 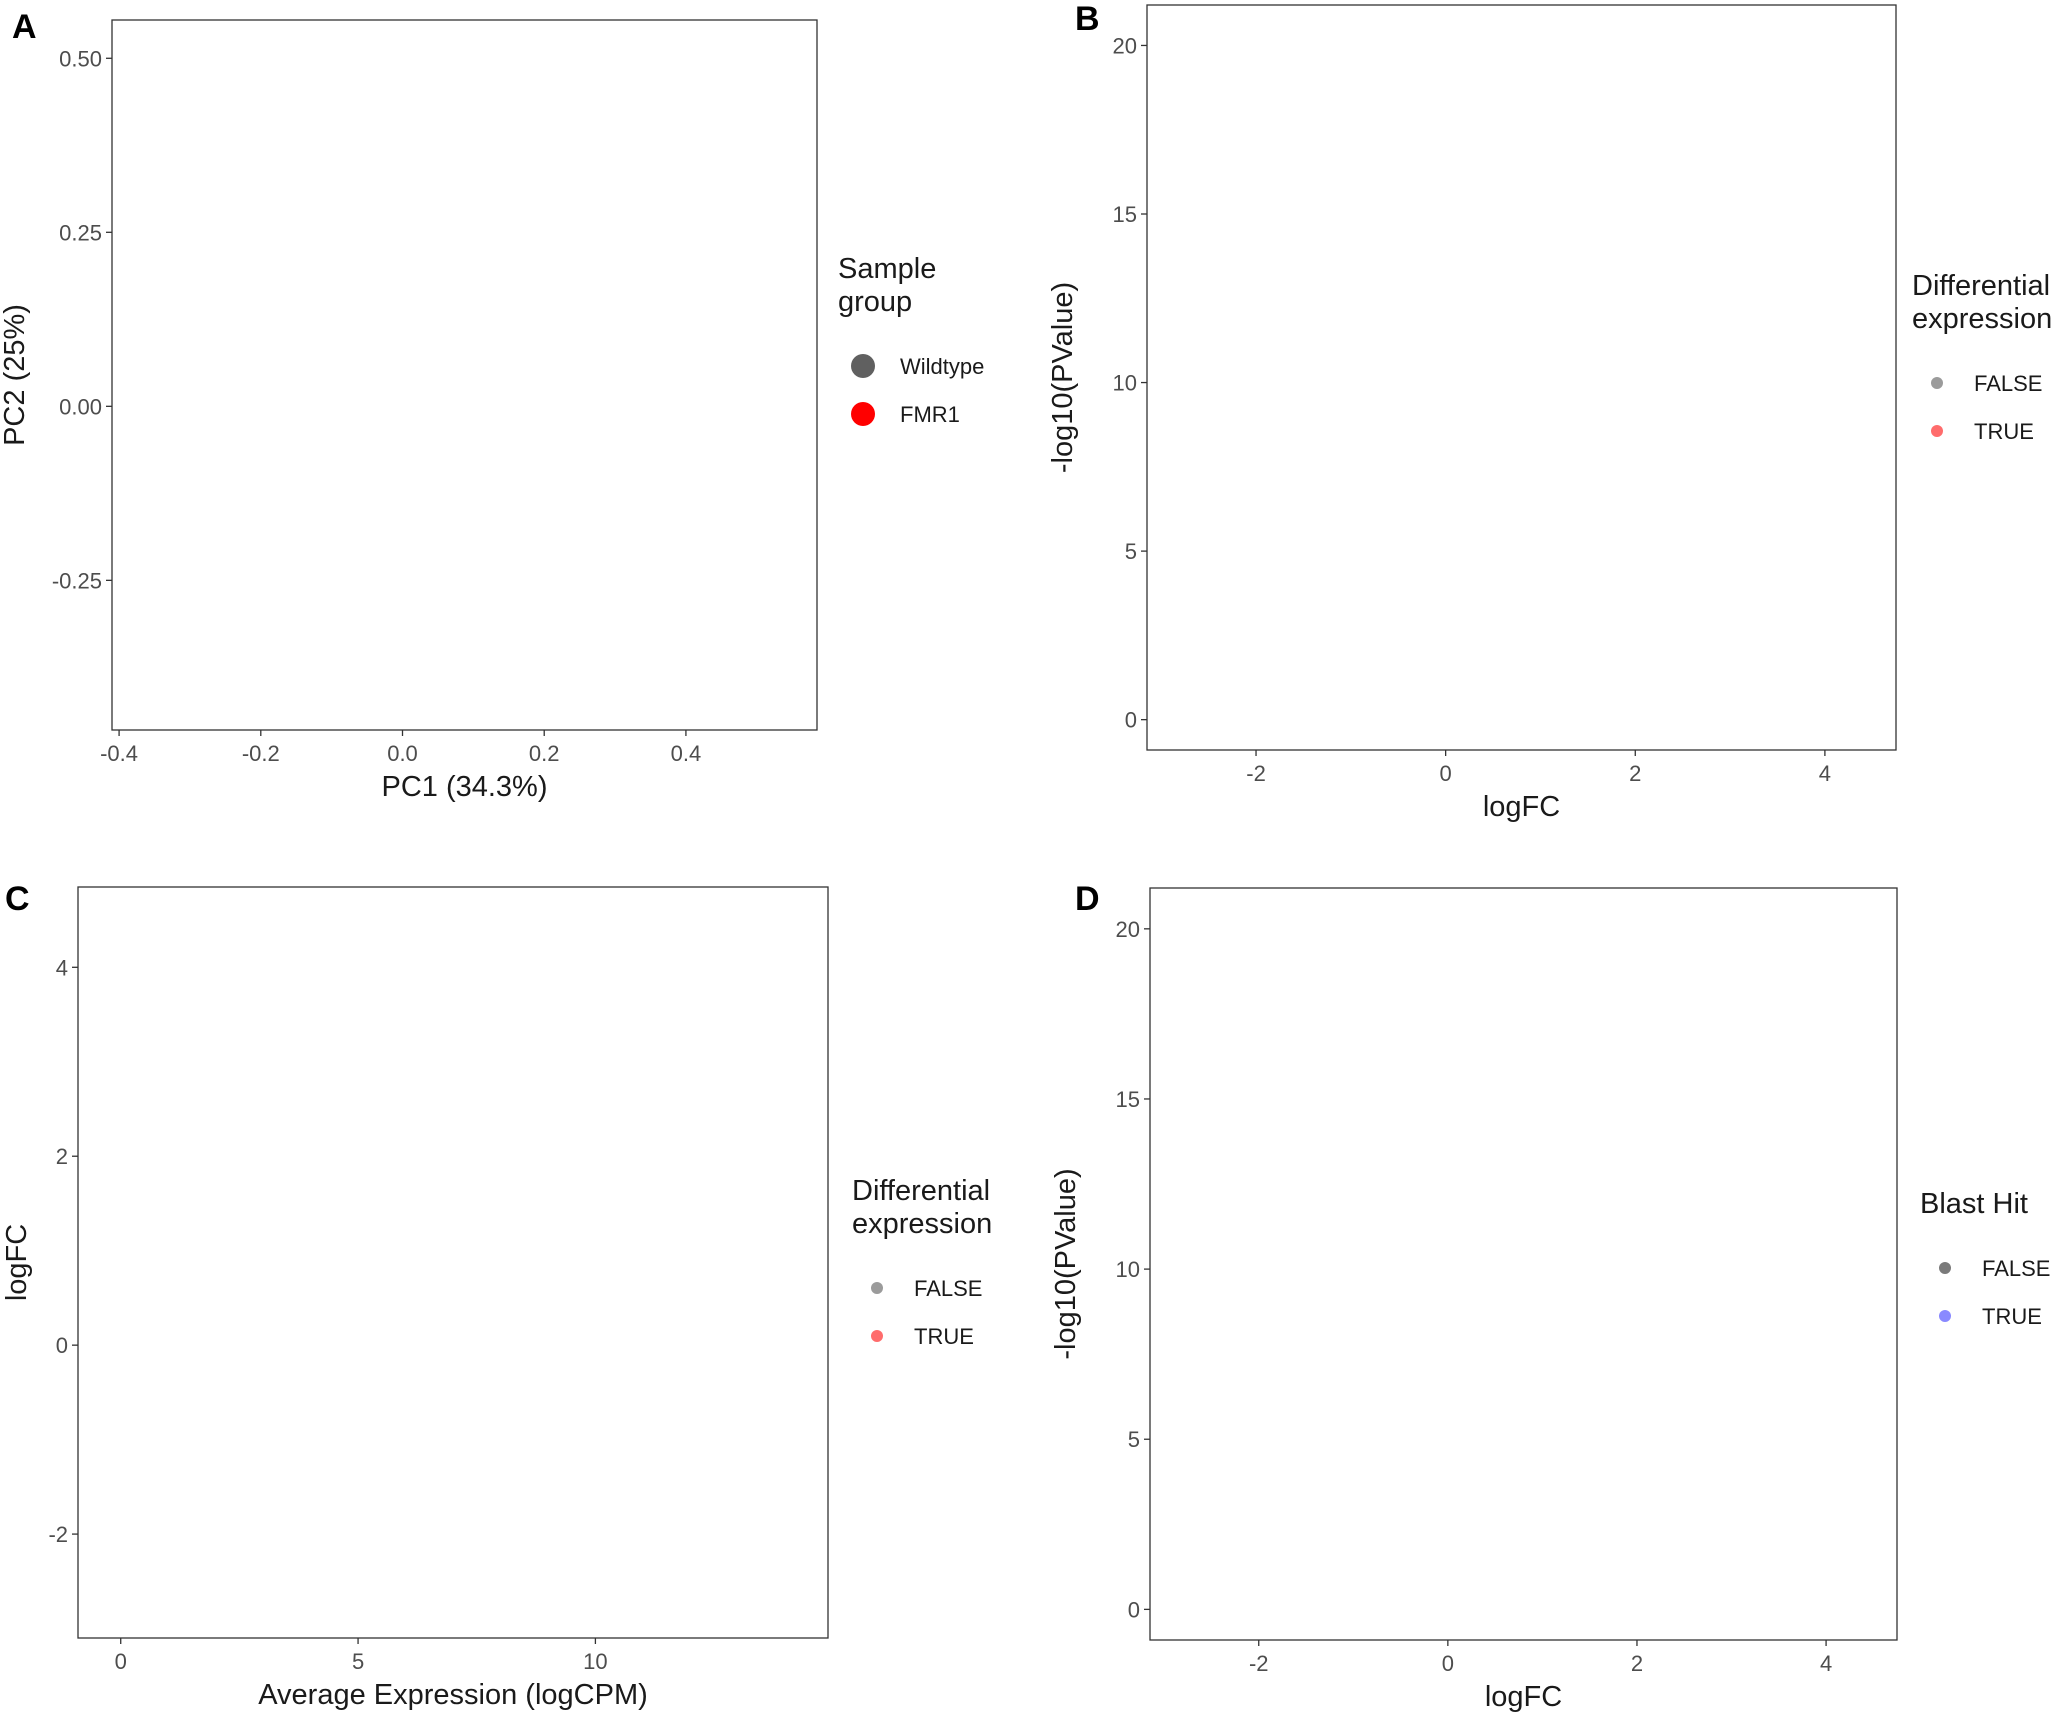 I want to click on y-axis-title: -log10(PValue), so click(x=1063, y=377).